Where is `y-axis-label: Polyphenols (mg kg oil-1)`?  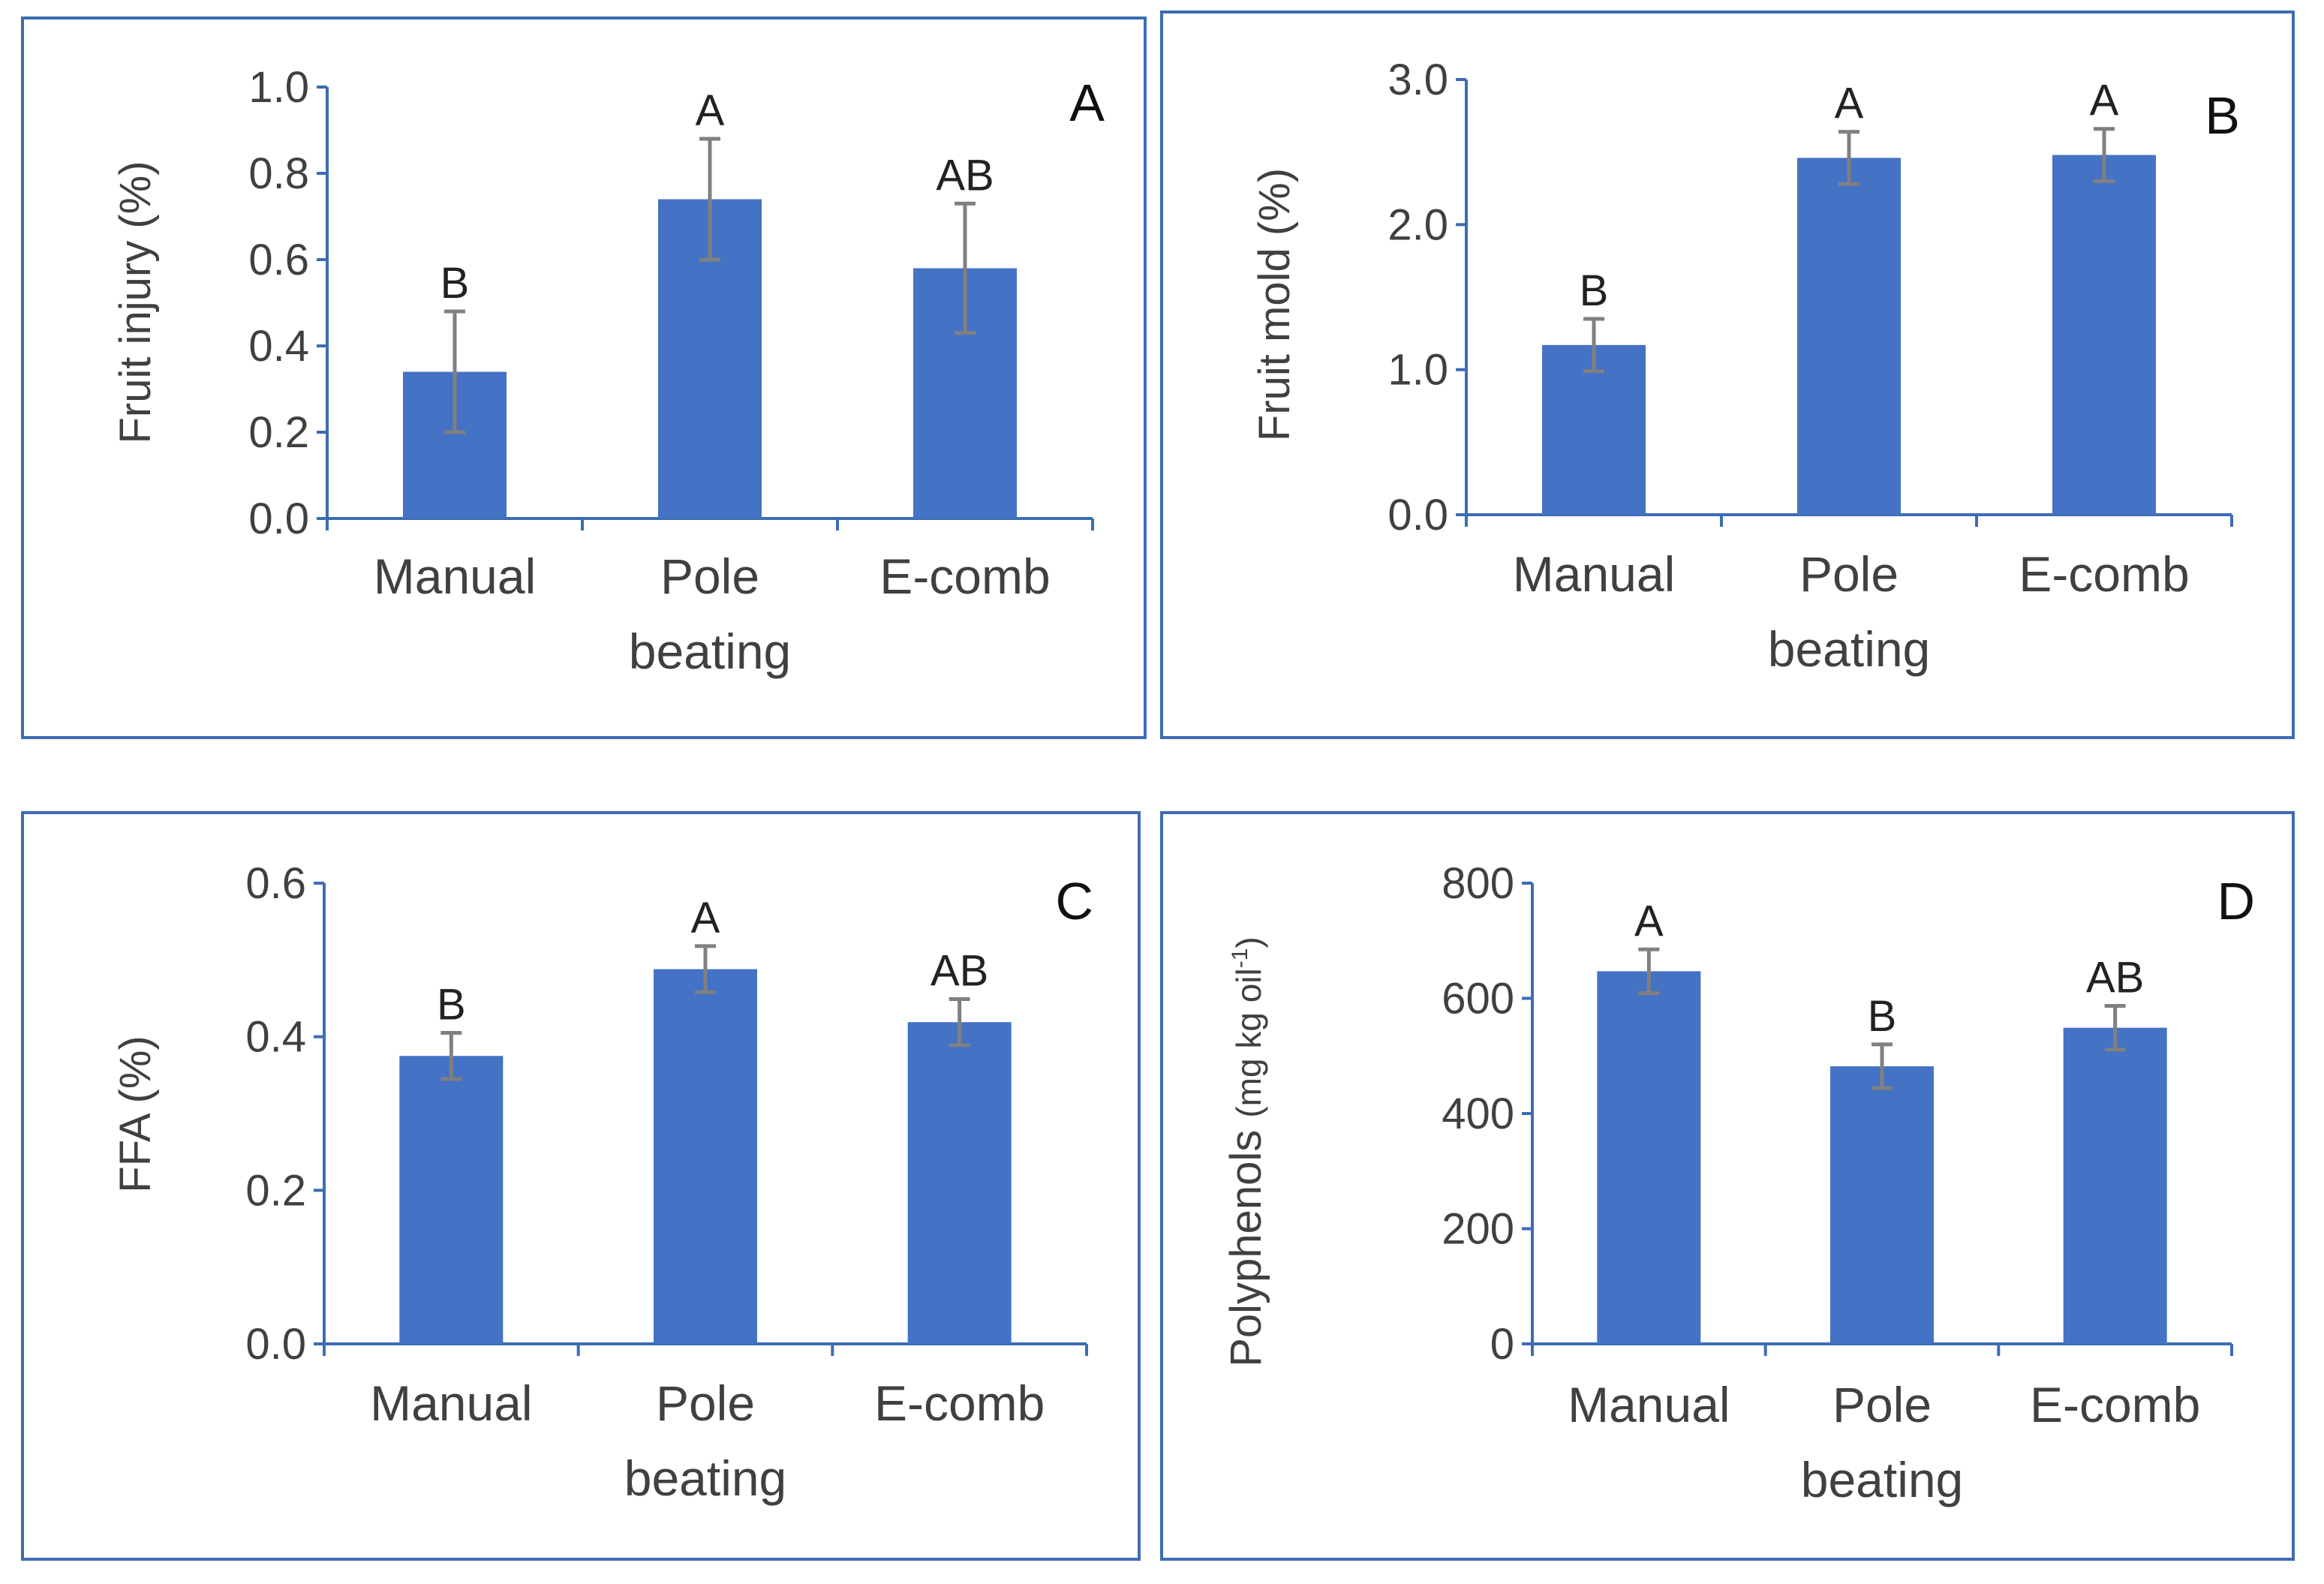
y-axis-label: Polyphenols (mg kg oil-1) is located at coordinates (1246, 1151).